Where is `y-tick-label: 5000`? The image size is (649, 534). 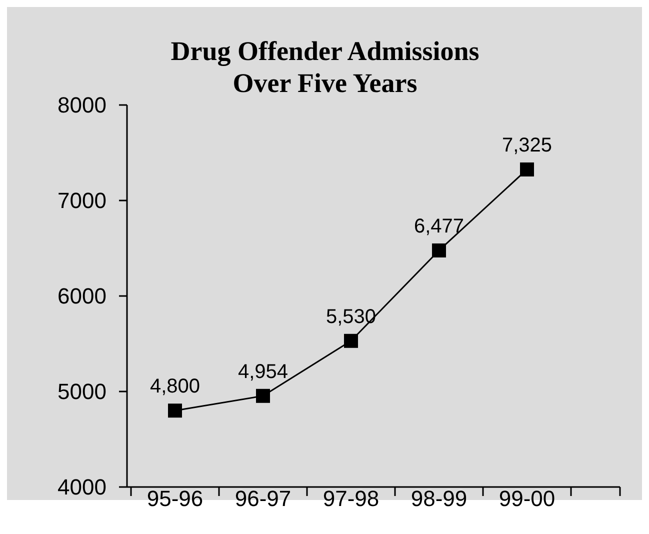 y-tick-label: 5000 is located at coordinates (82, 391).